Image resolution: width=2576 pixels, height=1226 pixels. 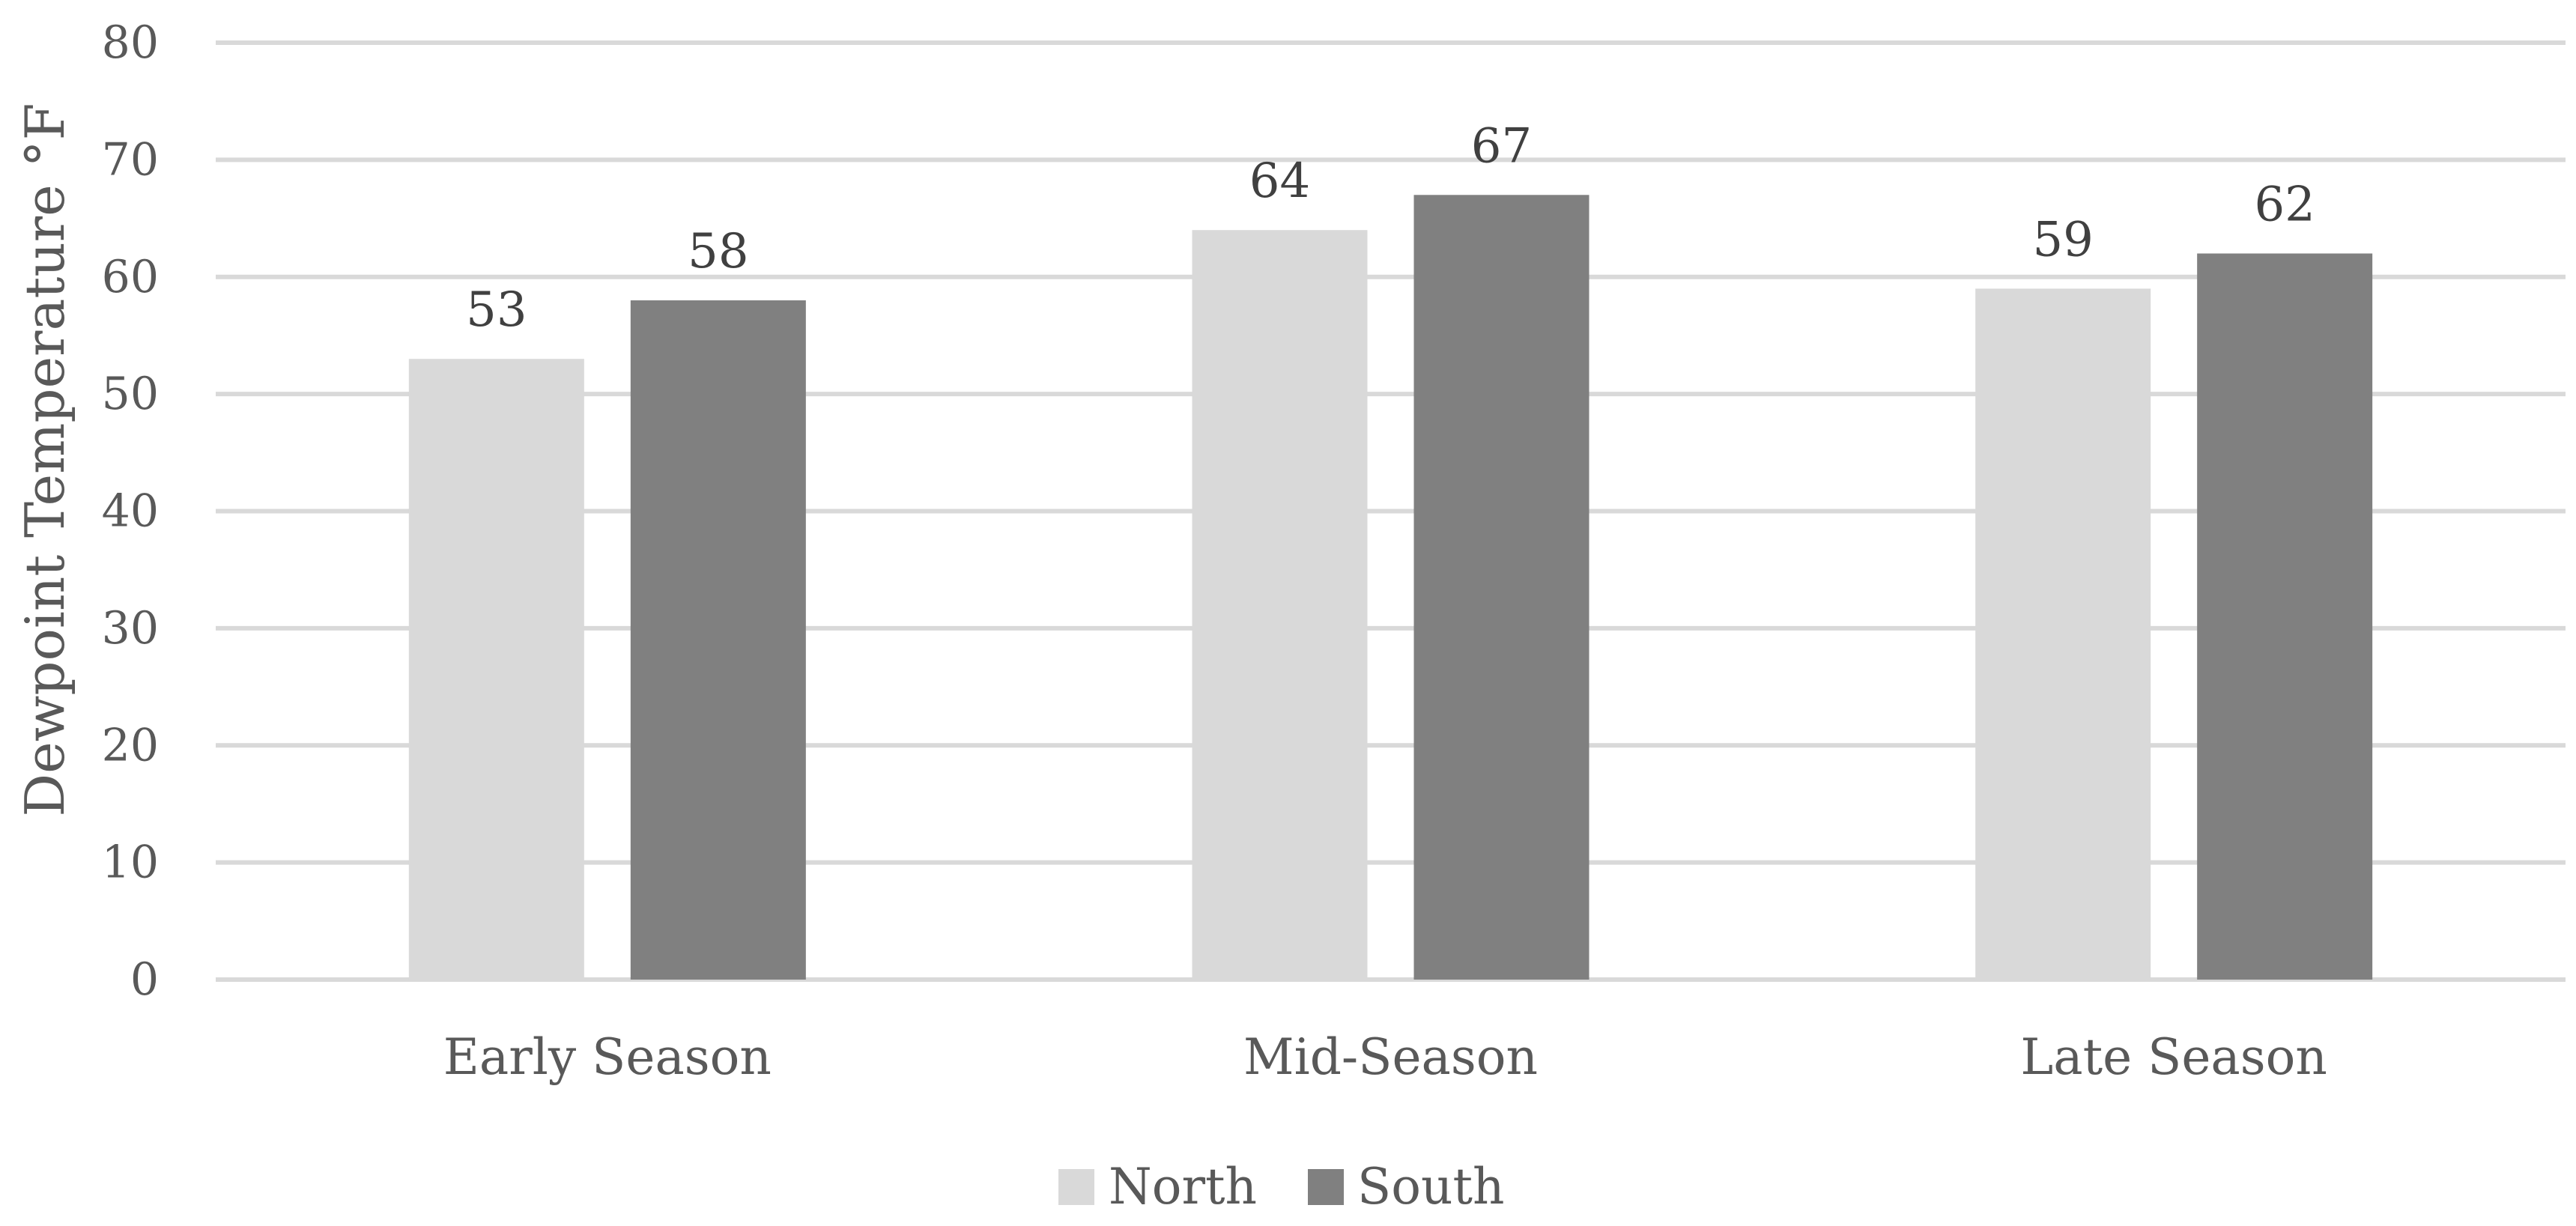 I want to click on data-labels: 53 58 64 67 59 62, so click(x=1390, y=228).